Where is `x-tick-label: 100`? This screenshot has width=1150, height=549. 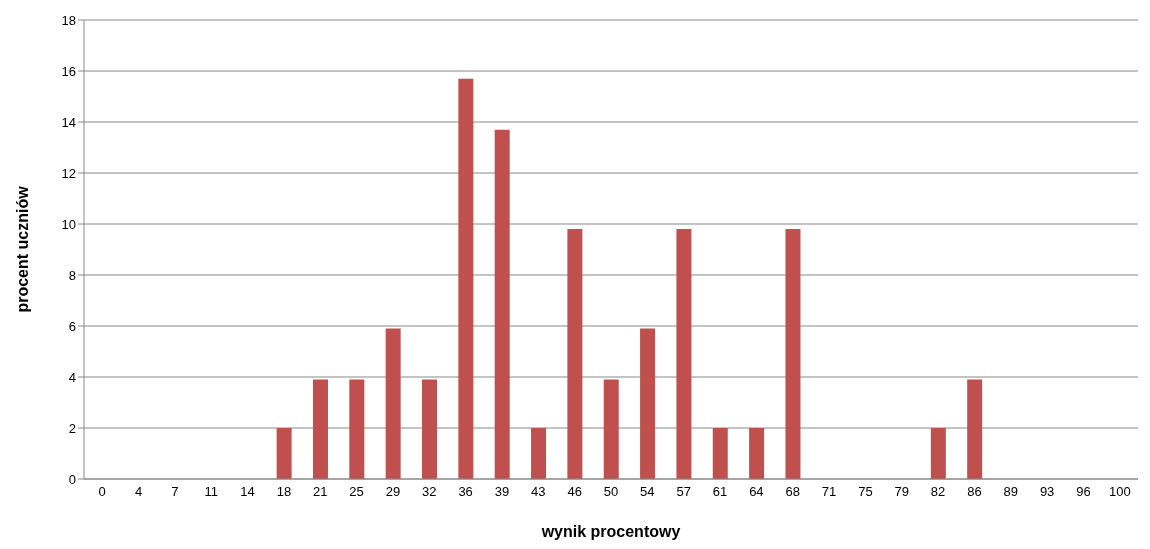 x-tick-label: 100 is located at coordinates (1119, 492).